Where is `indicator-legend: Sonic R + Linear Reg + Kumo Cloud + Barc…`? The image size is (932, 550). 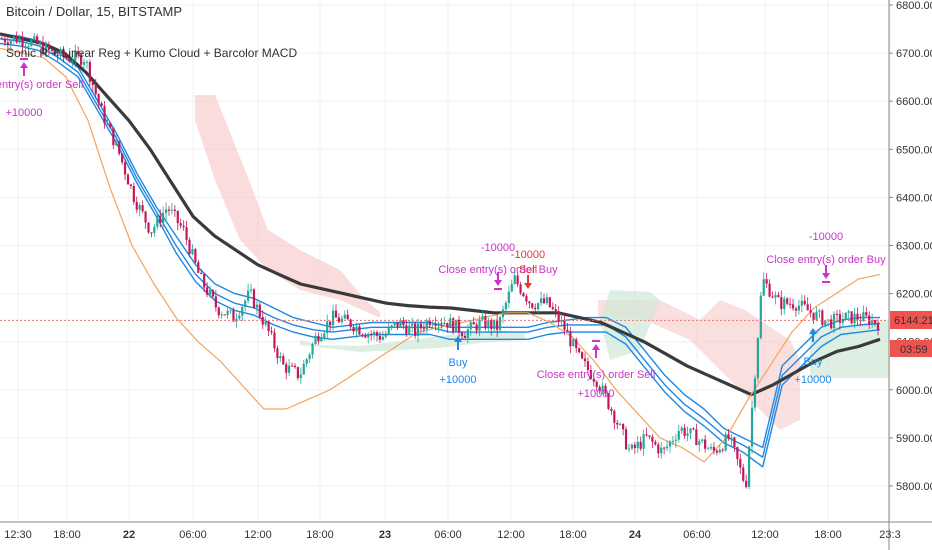
indicator-legend: Sonic R + Linear Reg + Kumo Cloud + Barc… is located at coordinates (152, 53).